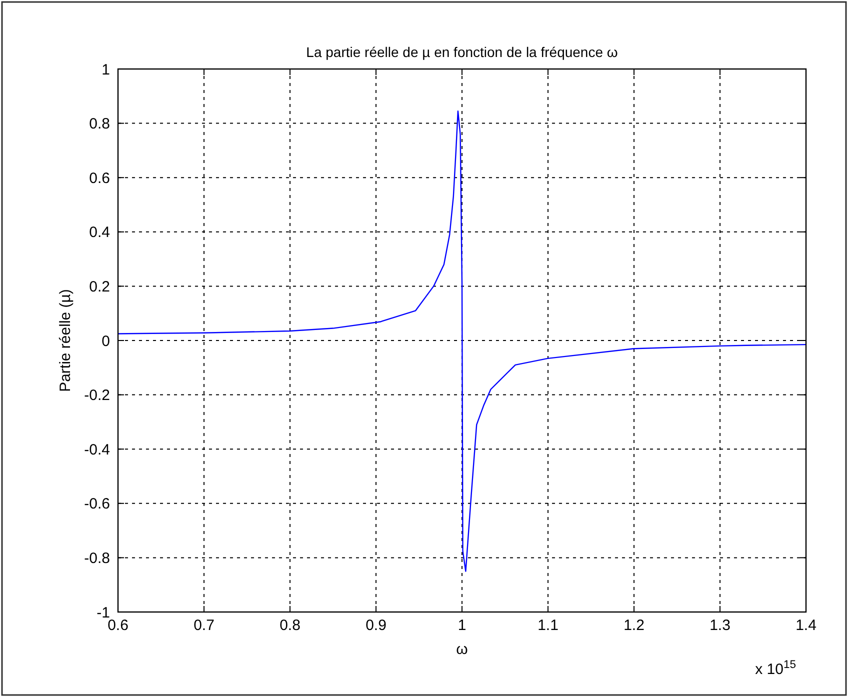 The height and width of the screenshot is (697, 848). What do you see at coordinates (99, 178) in the screenshot?
I see `y-tick-label: 0.6` at bounding box center [99, 178].